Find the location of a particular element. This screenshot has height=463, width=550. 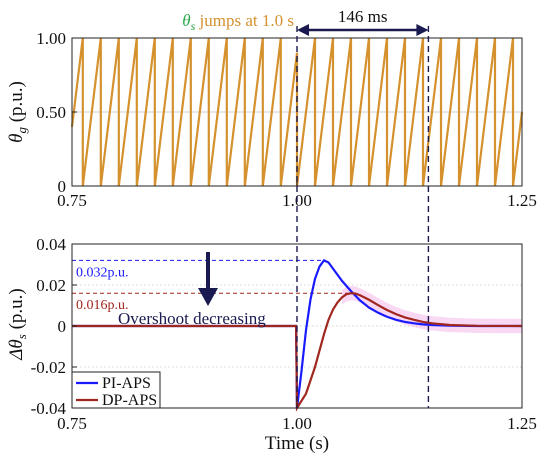

bottom-y-tick-label: 0 is located at coordinates (62, 326).